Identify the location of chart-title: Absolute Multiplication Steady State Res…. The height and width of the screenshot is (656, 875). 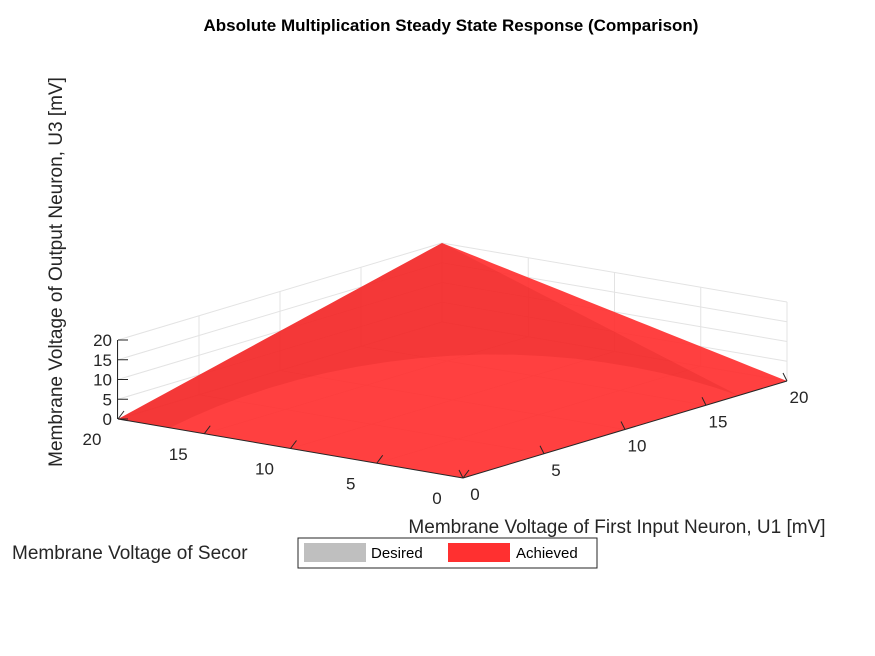
(451, 25).